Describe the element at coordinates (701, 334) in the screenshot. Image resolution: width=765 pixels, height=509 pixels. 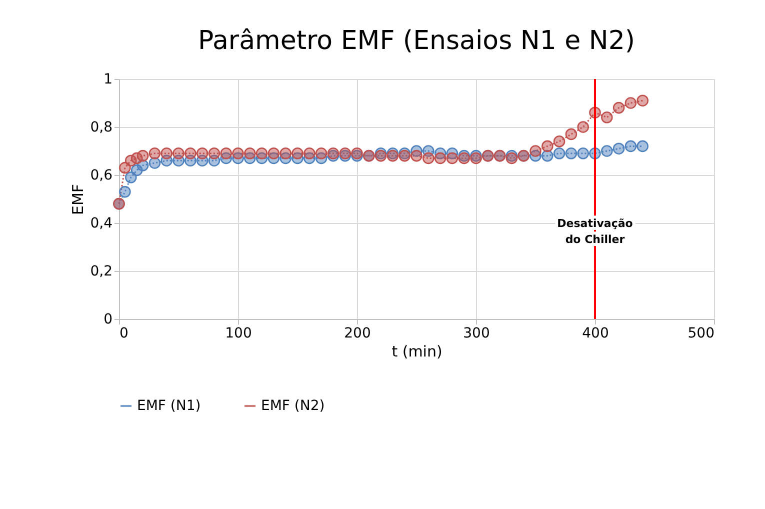
I see `x-tick-label: 500` at that location.